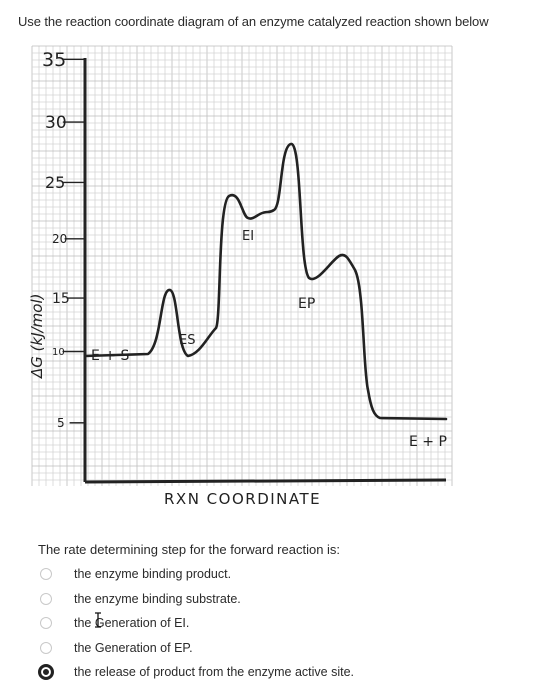 This screenshot has width=536, height=700. I want to click on y-tick-label: 20, so click(59, 239).